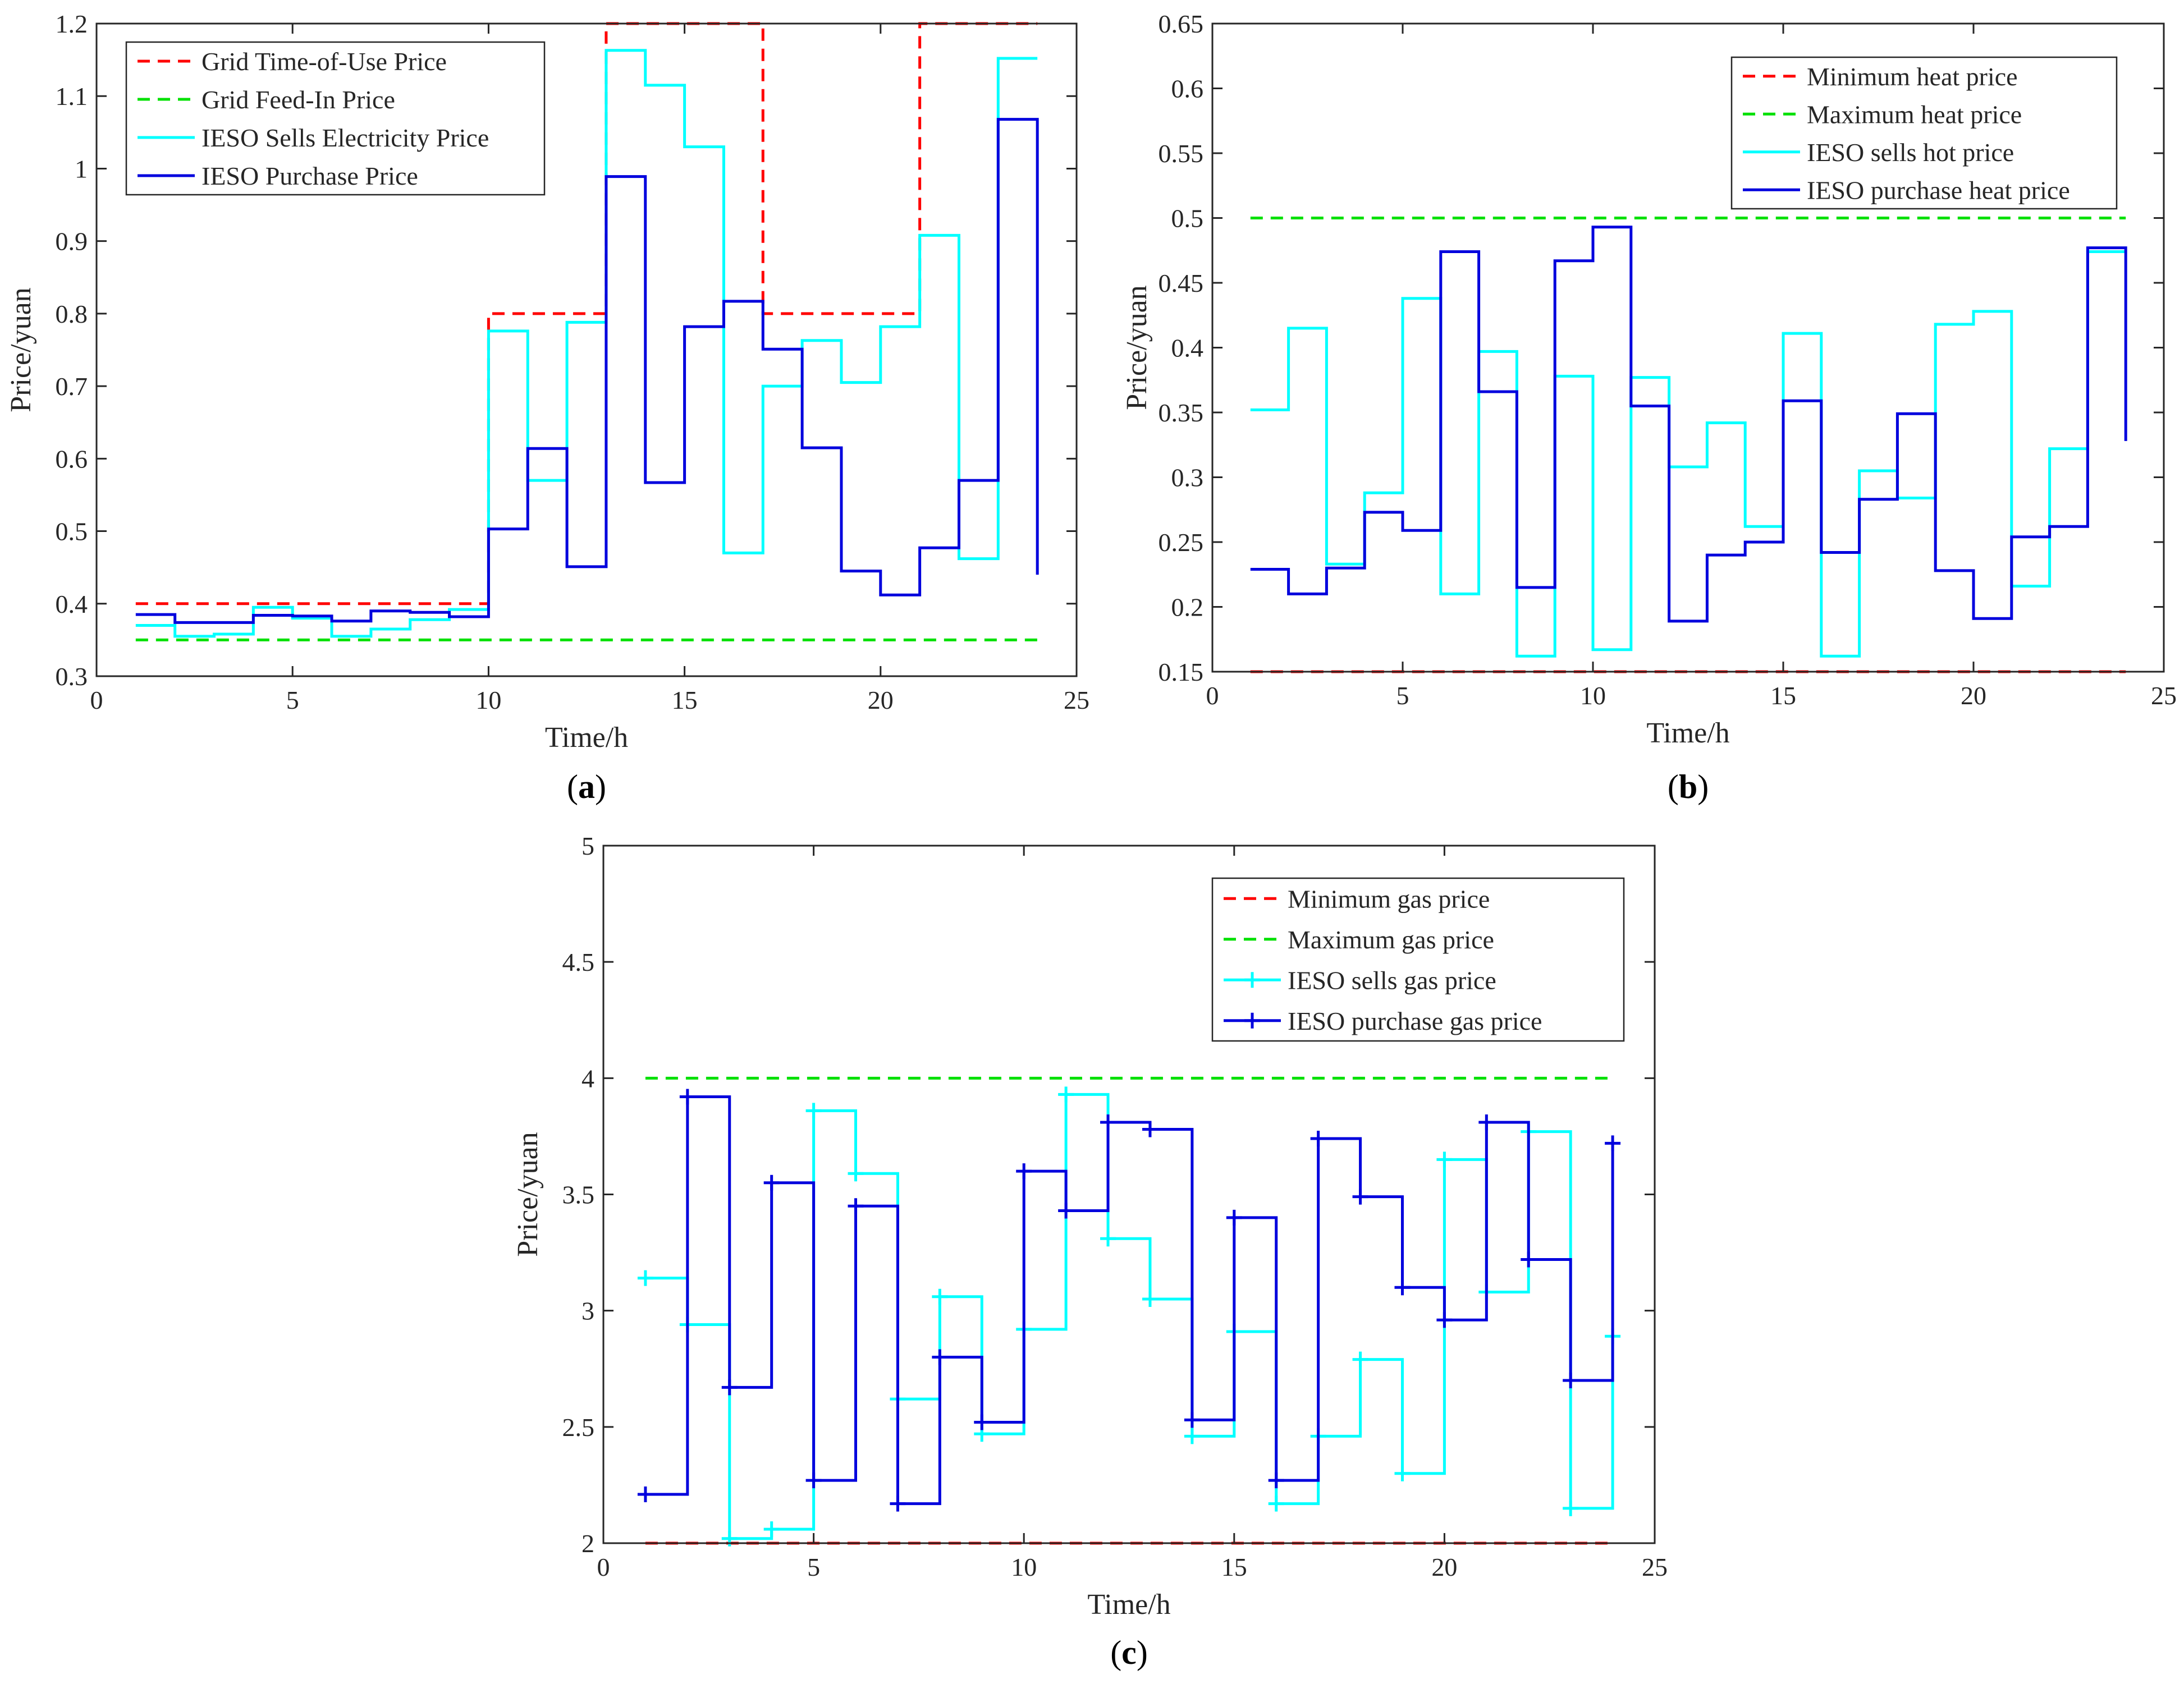 The image size is (2184, 1693). I want to click on panel-caption-c: (c), so click(1129, 1652).